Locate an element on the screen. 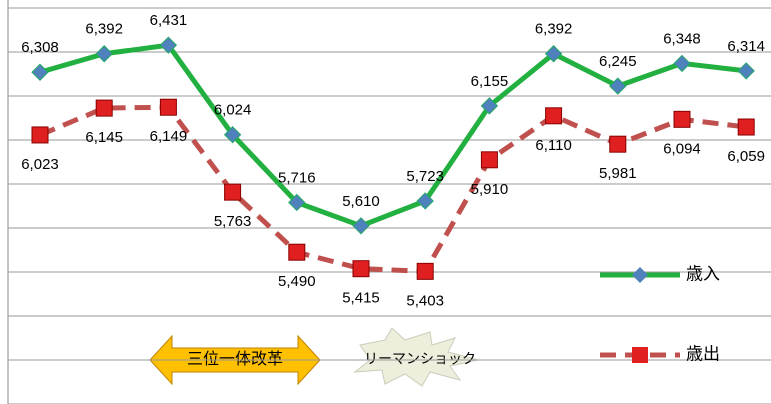 The height and width of the screenshot is (404, 771). data-label: 6,094 is located at coordinates (682, 148).